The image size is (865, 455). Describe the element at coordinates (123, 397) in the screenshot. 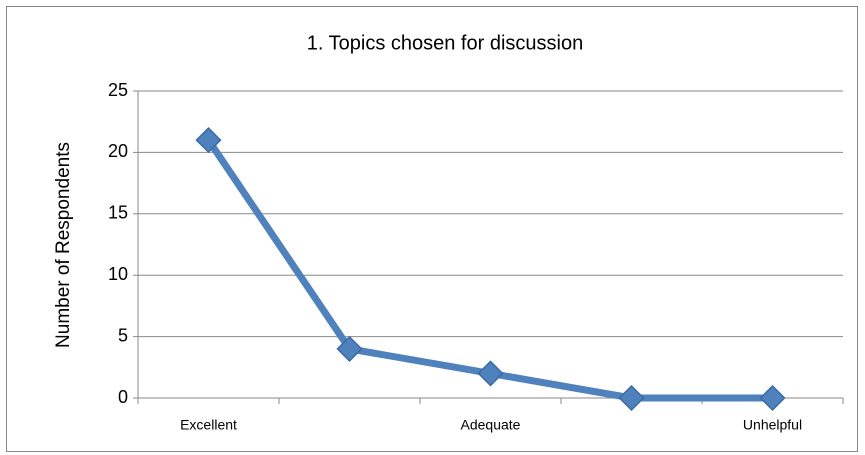

I see `y-tick-label: 0` at that location.